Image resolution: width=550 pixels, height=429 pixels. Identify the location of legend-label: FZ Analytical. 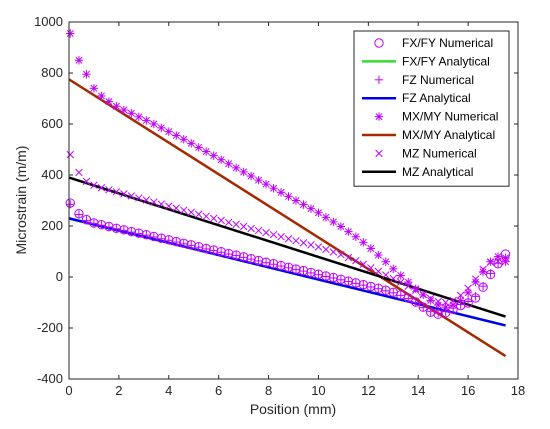
(436, 98).